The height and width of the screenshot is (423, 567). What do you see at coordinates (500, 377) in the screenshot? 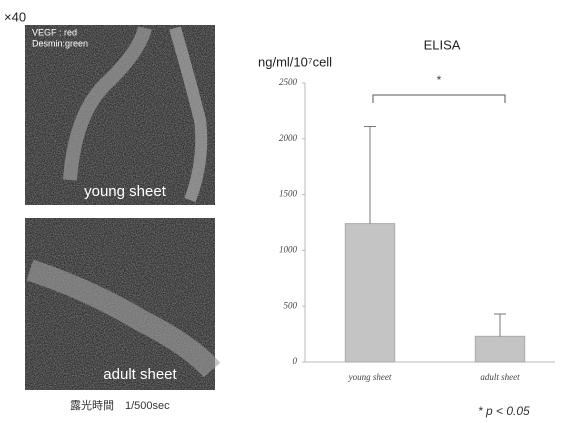
I see `x-tick-label: adult sheet` at bounding box center [500, 377].